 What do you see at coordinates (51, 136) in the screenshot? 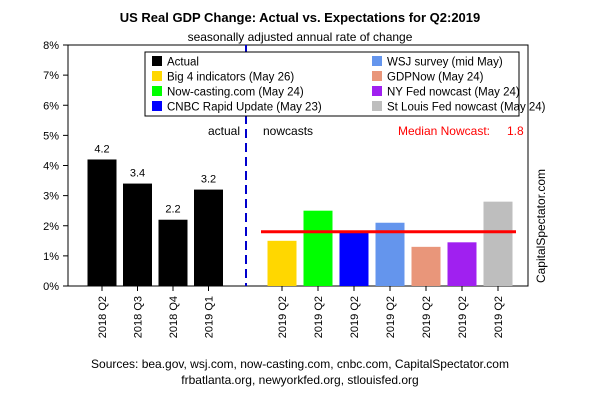
I see `y-tick-label: 5%` at bounding box center [51, 136].